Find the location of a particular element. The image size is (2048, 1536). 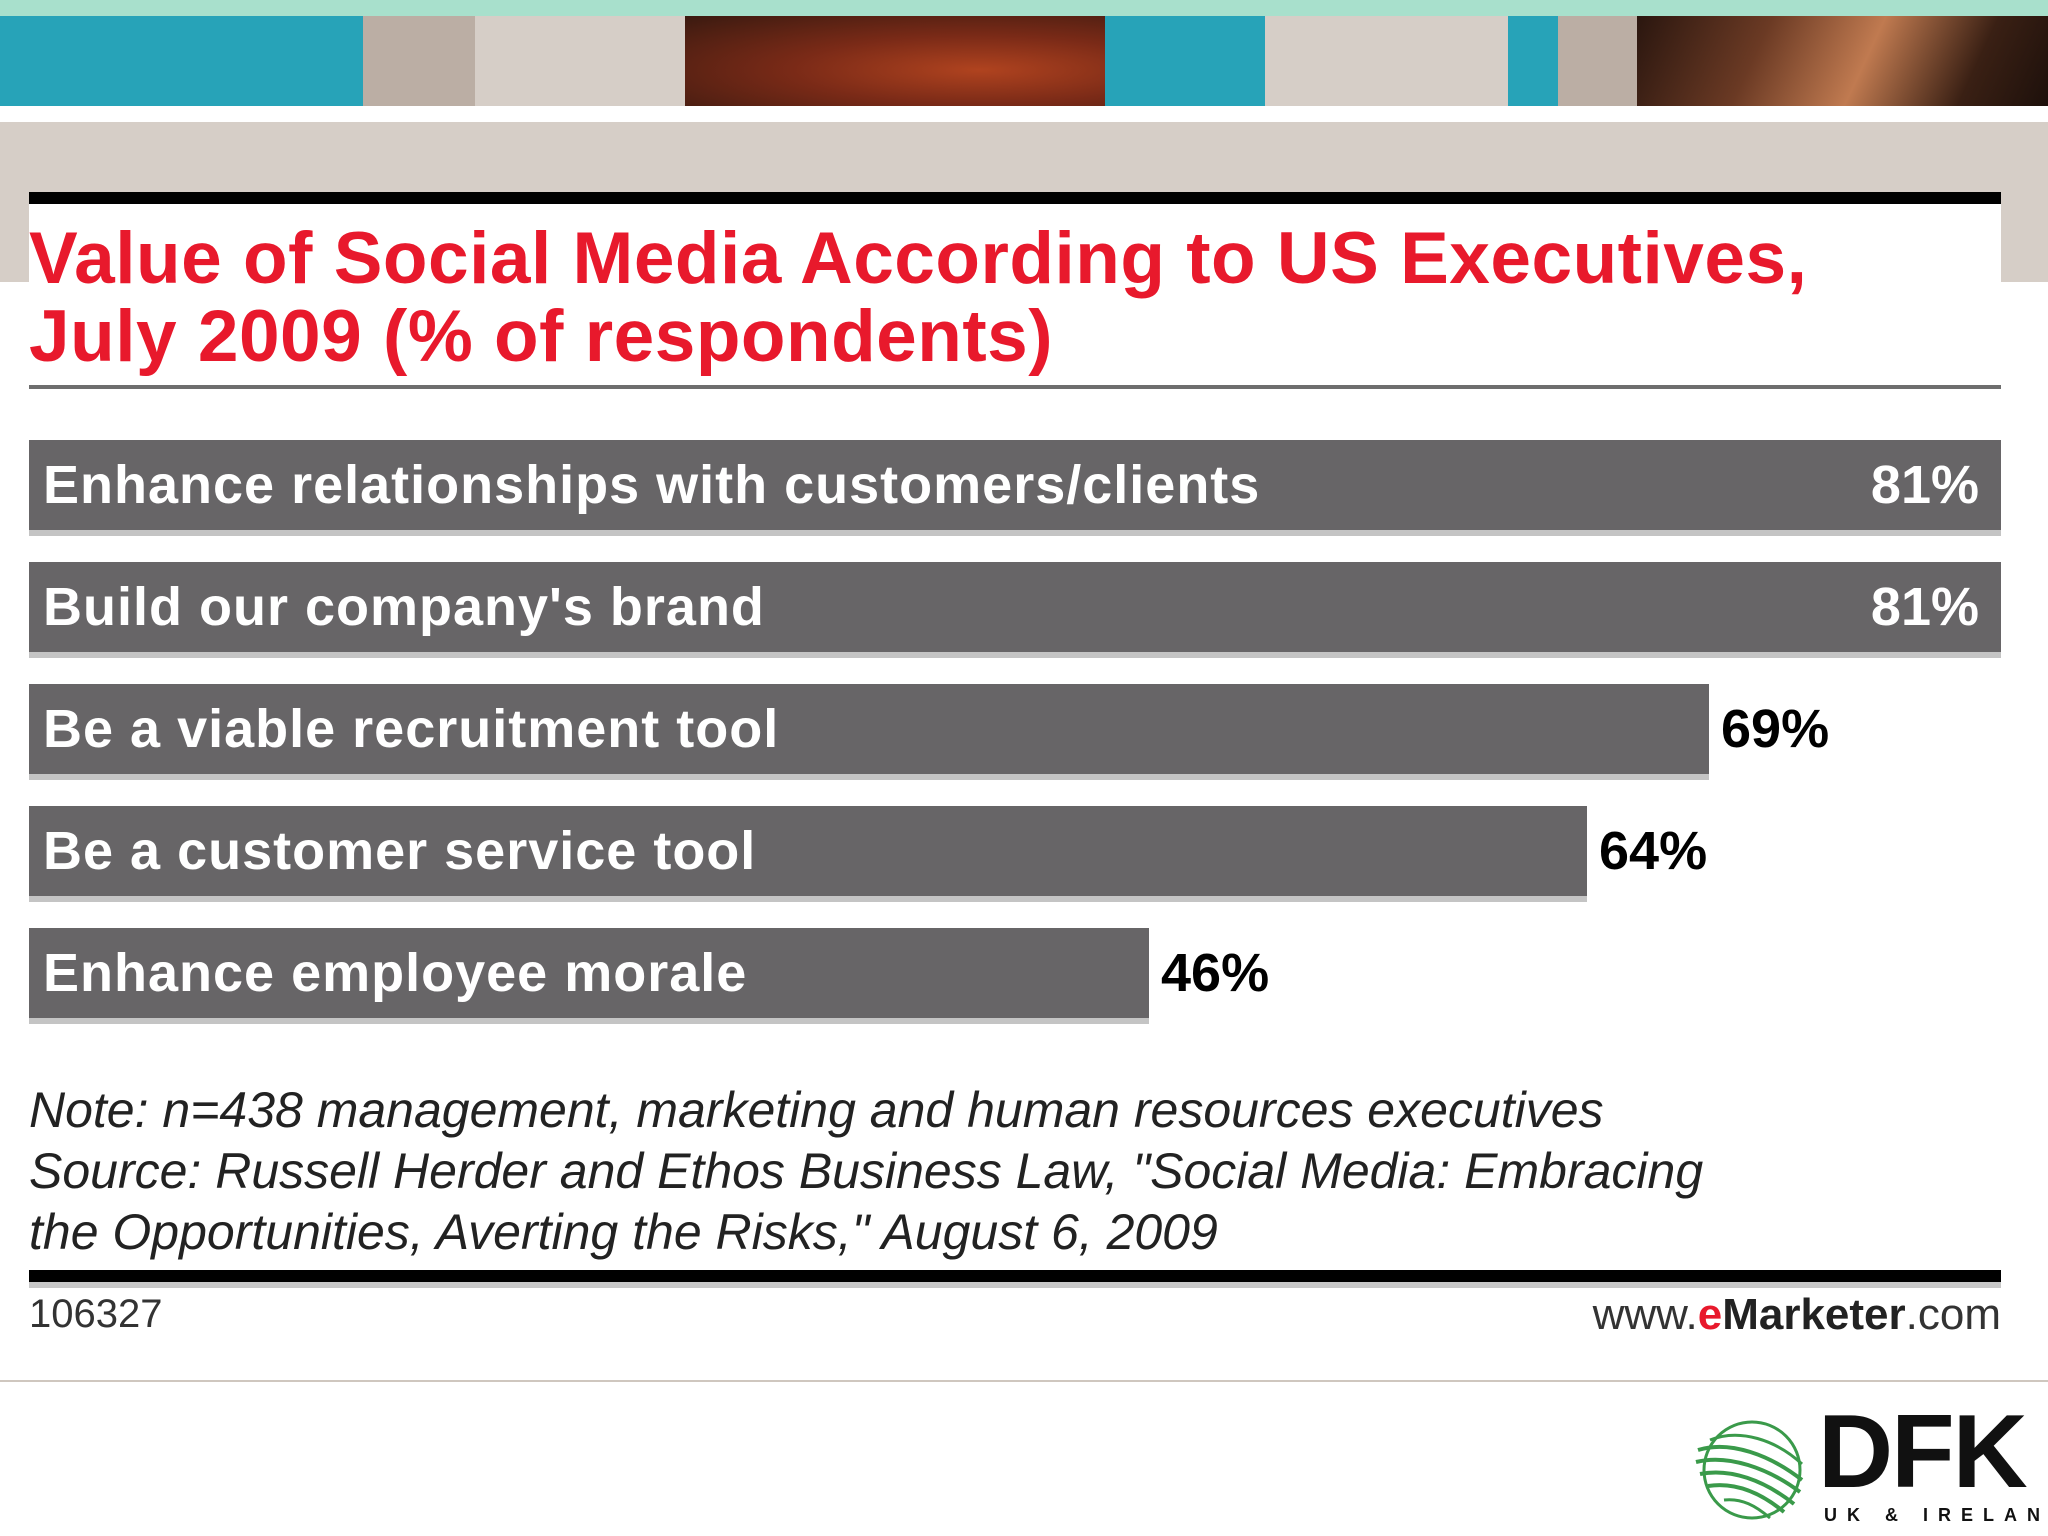

bar-label: Build our company's brand is located at coordinates (404, 607).